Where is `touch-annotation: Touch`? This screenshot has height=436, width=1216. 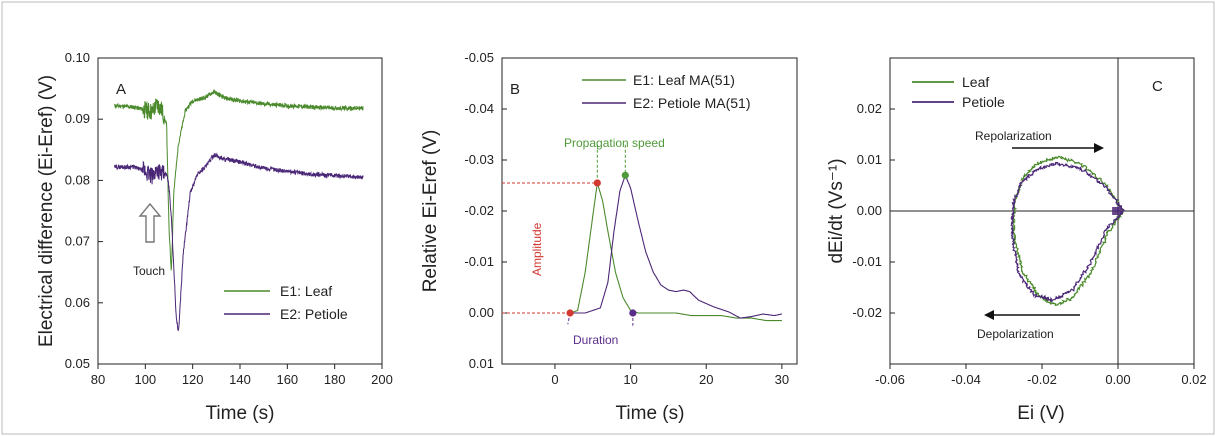 touch-annotation: Touch is located at coordinates (149, 271).